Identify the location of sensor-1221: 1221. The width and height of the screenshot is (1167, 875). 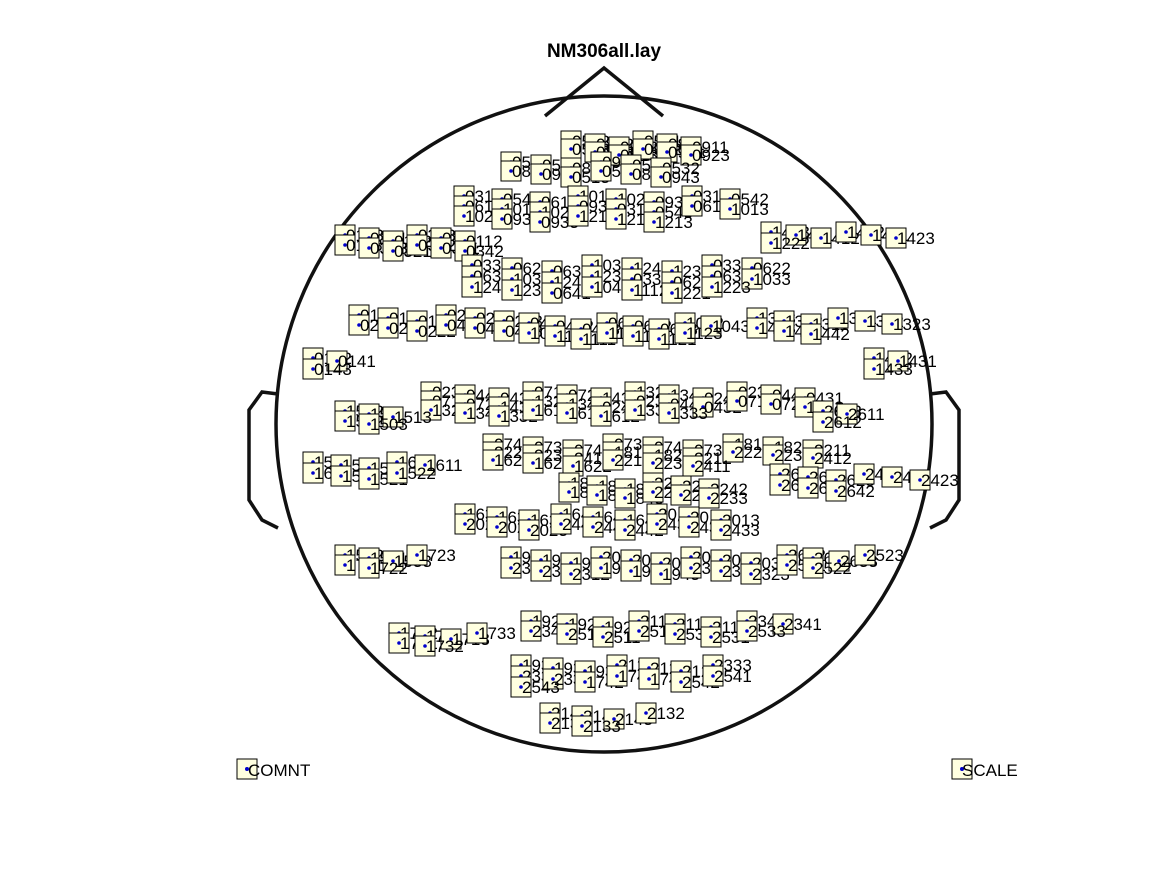
(686, 293).